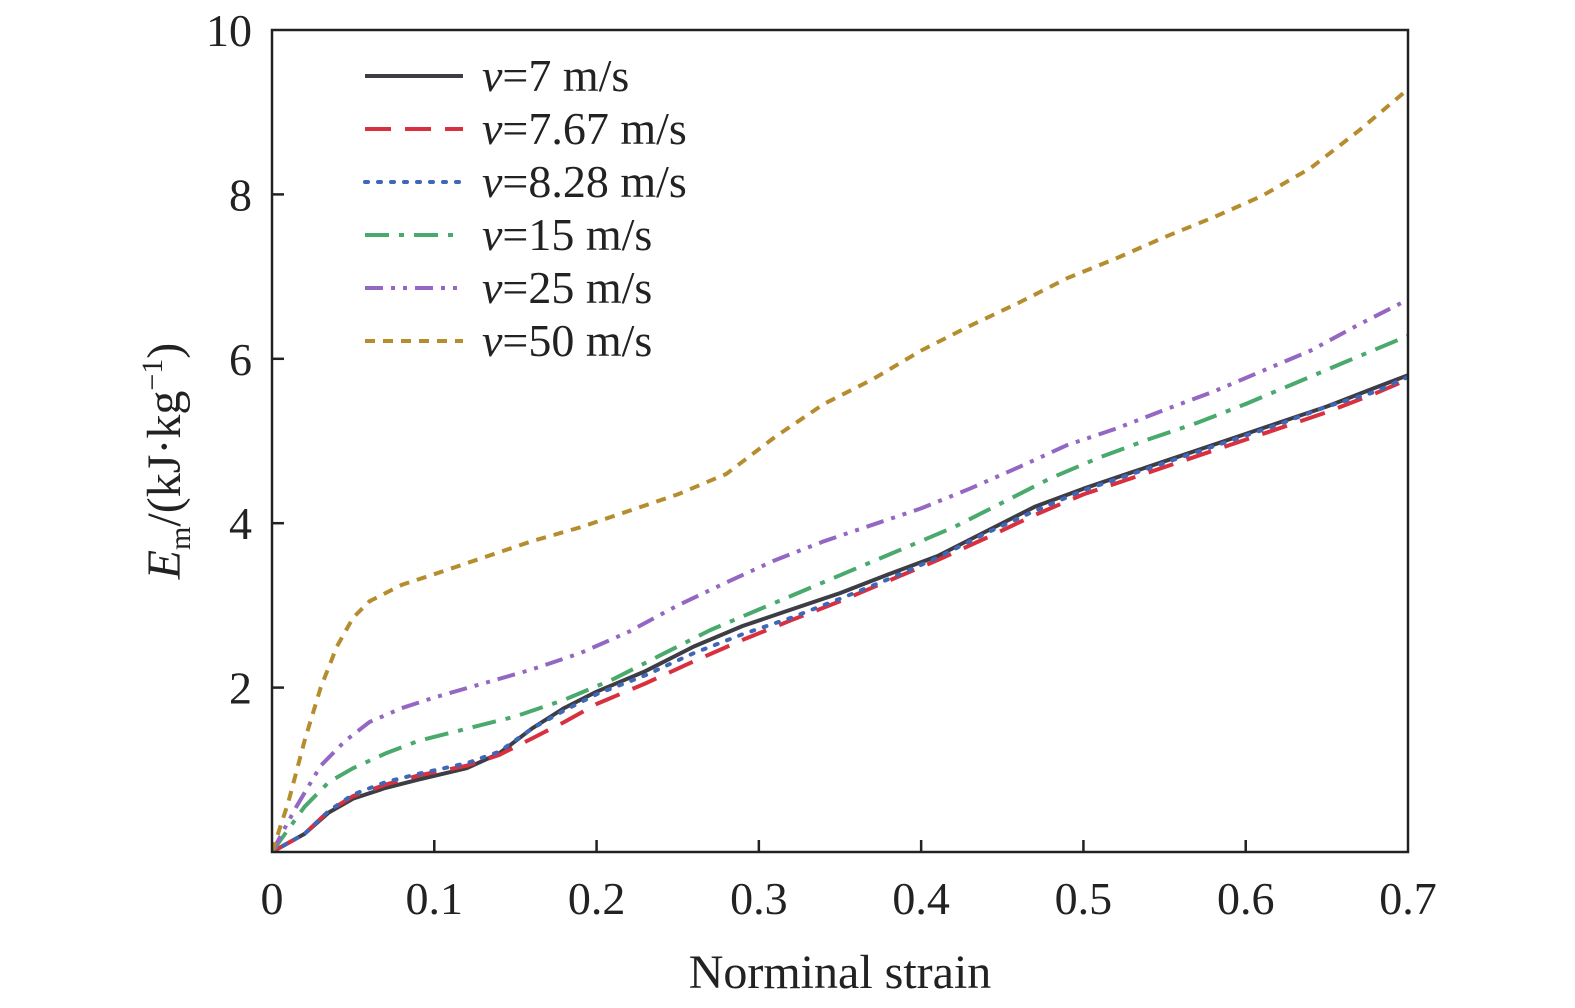  I want to click on y-tick-label: 10, so click(229, 30).